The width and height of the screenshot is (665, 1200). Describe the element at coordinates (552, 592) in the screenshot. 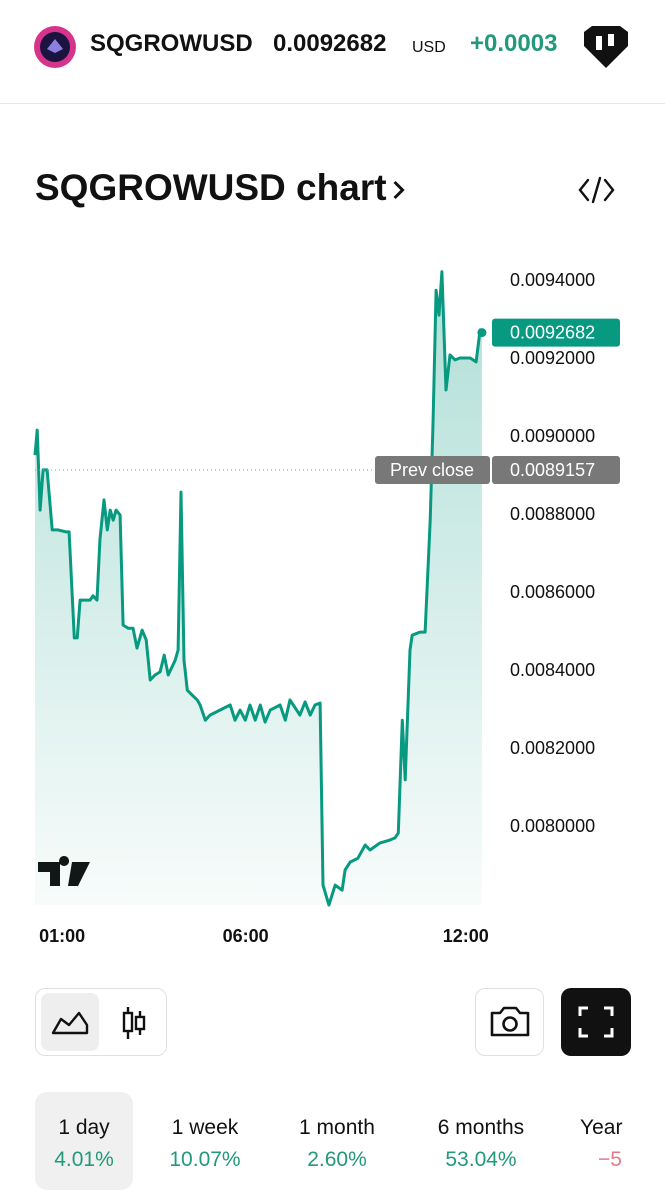

I see `y-tick-label: 0.0086000` at that location.